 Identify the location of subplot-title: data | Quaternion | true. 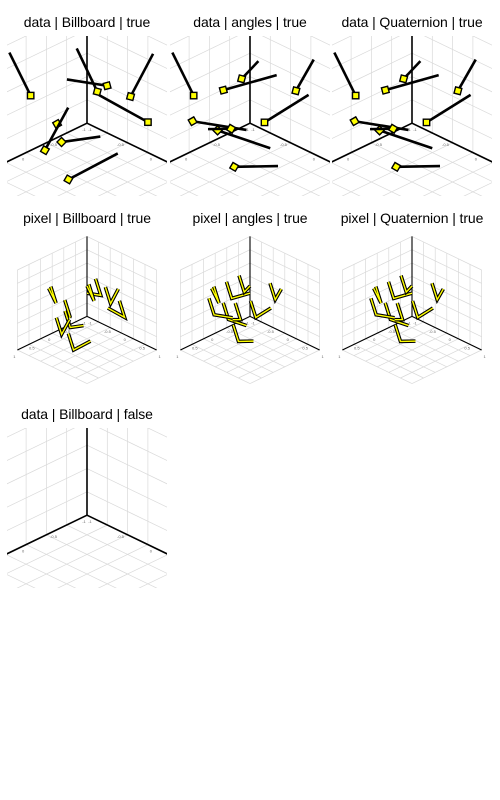
(412, 22).